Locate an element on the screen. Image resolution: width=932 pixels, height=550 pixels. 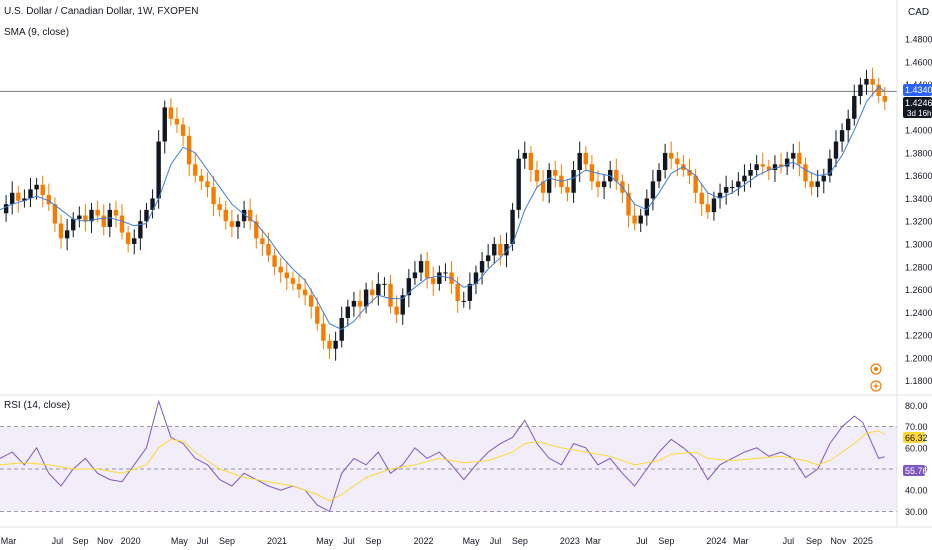
price-tick-label: 1.22000 is located at coordinates (918, 336).